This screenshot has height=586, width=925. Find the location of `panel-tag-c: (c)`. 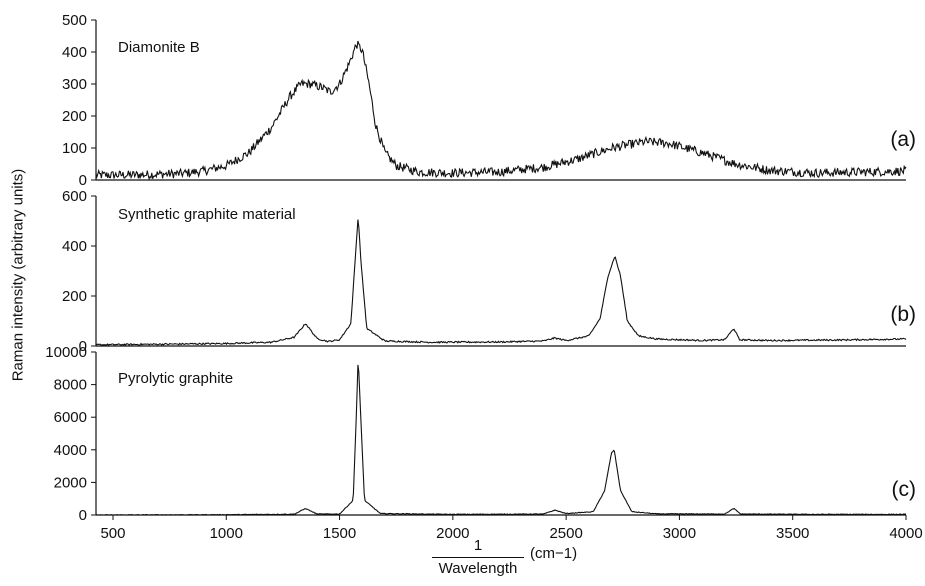

panel-tag-c: (c) is located at coordinates (904, 489).